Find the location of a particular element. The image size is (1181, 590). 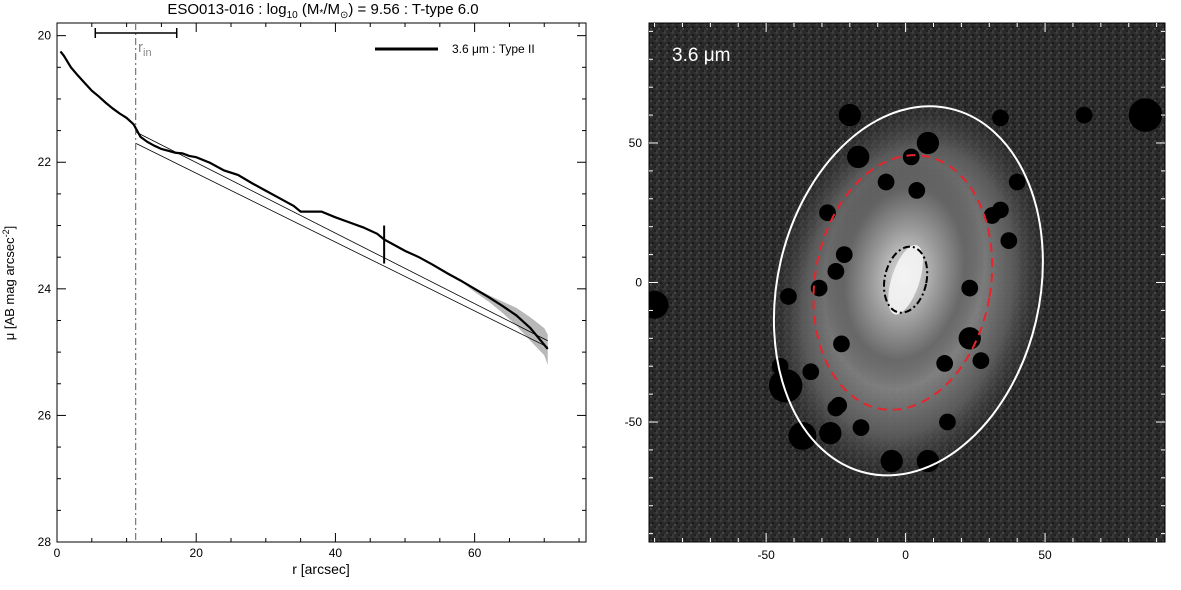

wavelength-label: 3.6 μm is located at coordinates (701, 55).